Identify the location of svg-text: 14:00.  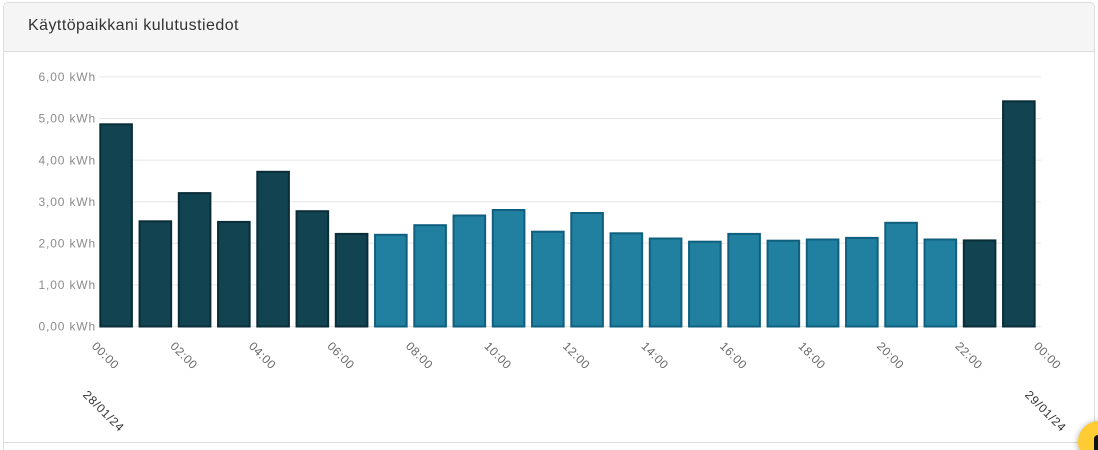
(654, 355).